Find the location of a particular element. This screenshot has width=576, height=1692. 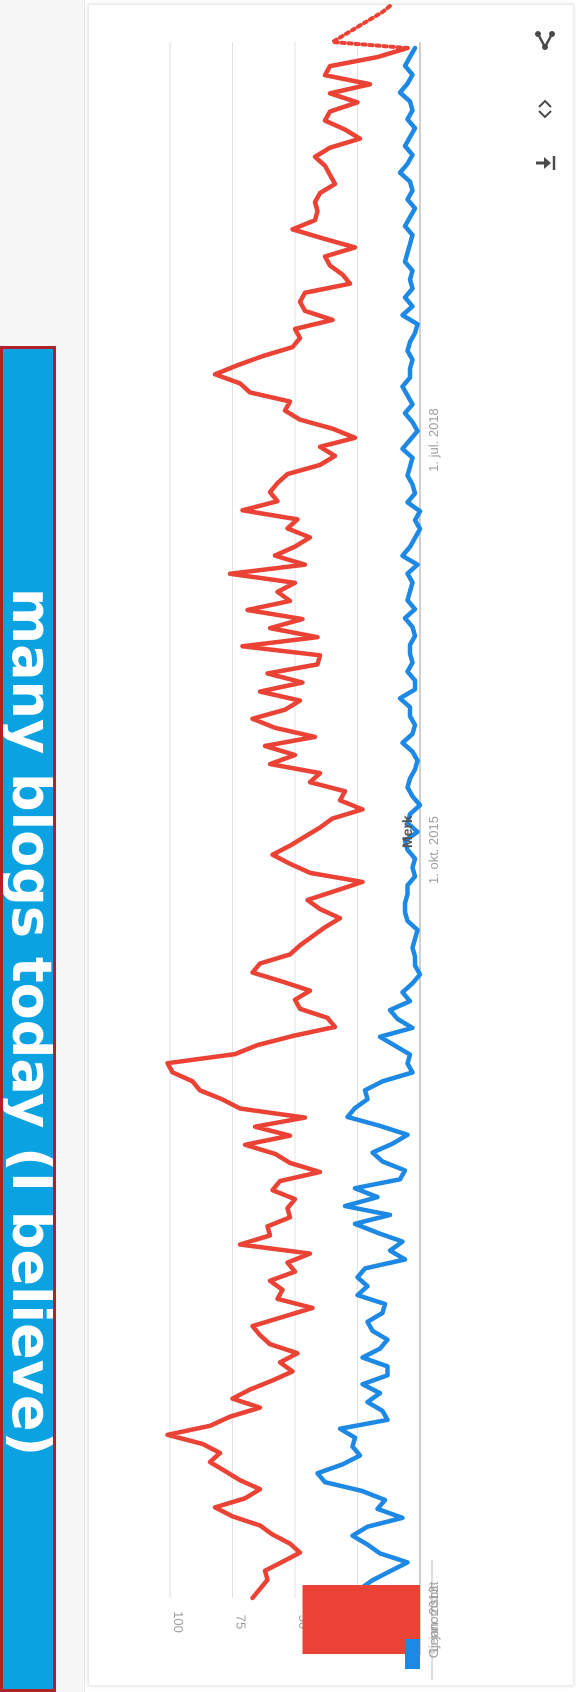

y-tick-label: 100 is located at coordinates (178, 1622).